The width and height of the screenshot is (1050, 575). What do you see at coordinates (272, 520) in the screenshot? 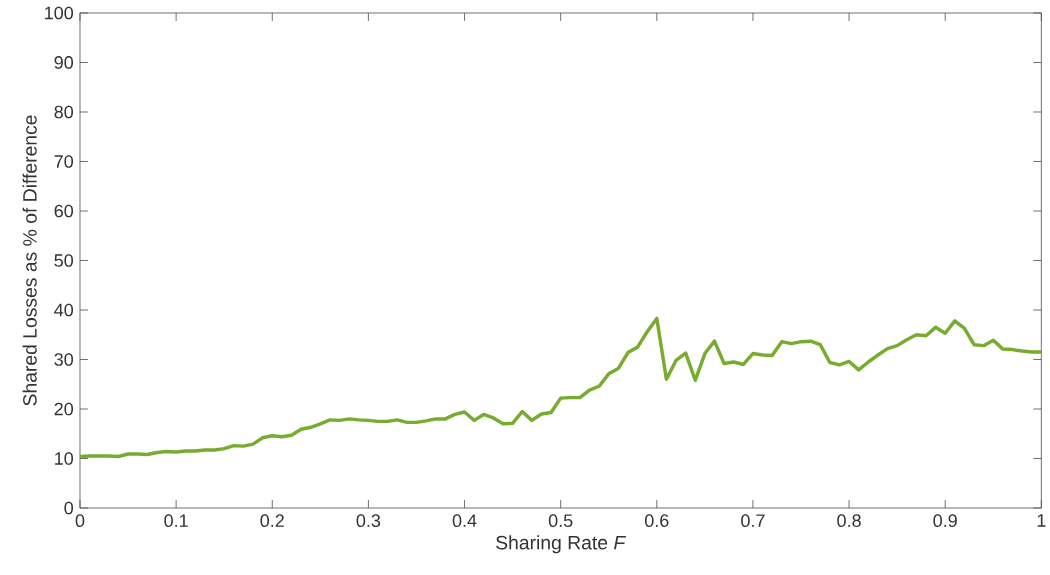
I see `x-tick-label: 0.2` at bounding box center [272, 520].